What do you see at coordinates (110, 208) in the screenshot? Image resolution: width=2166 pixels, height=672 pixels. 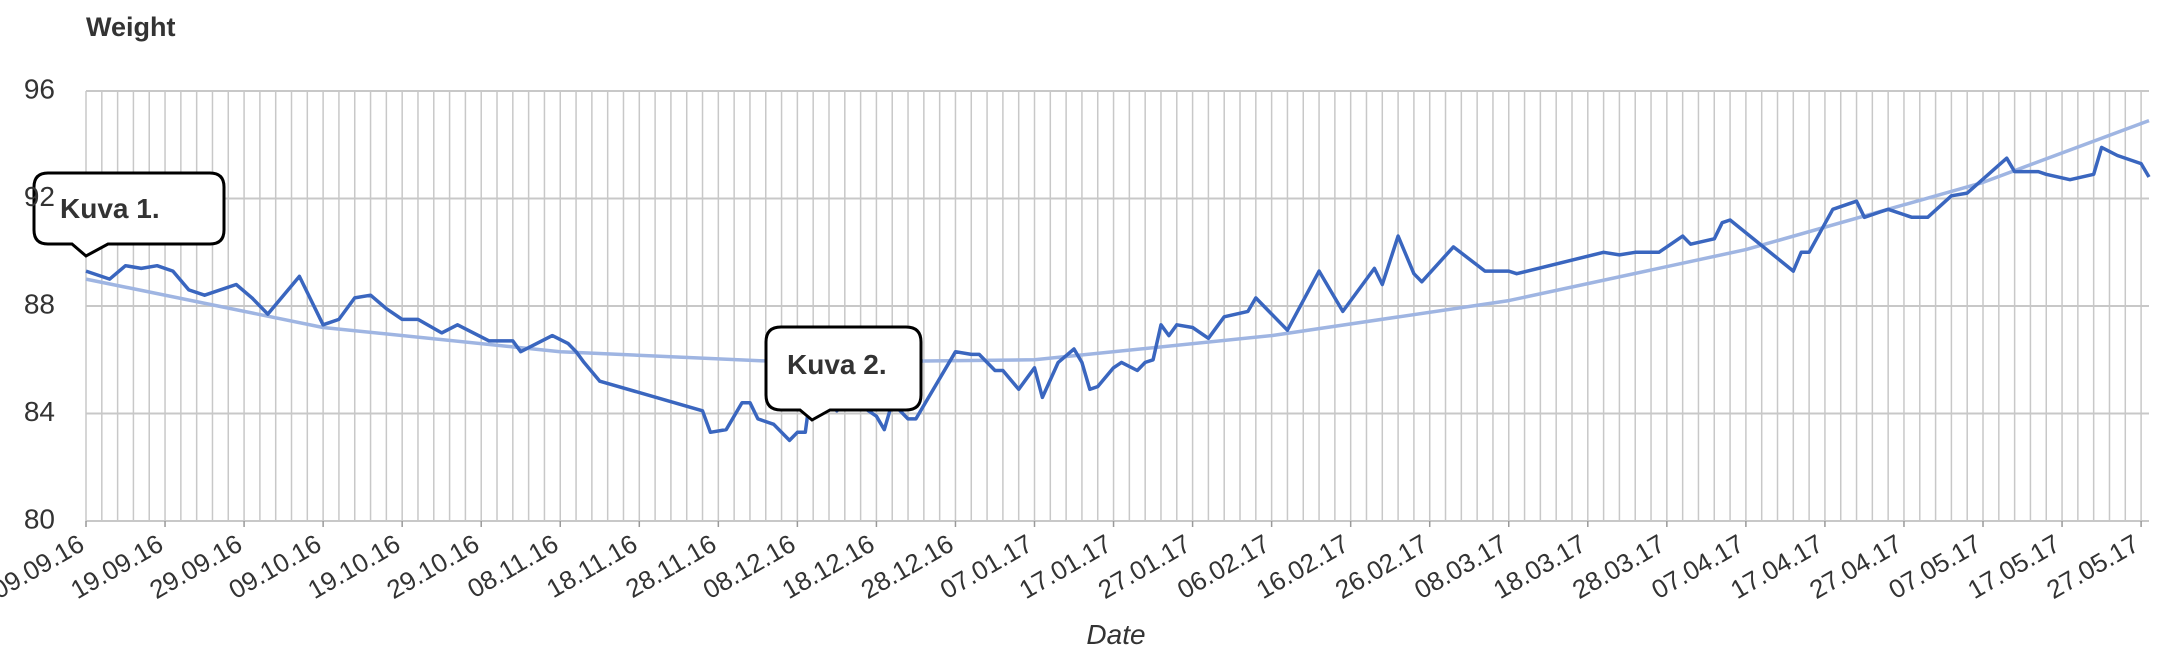 I see `annotation: Kuva 1.` at bounding box center [110, 208].